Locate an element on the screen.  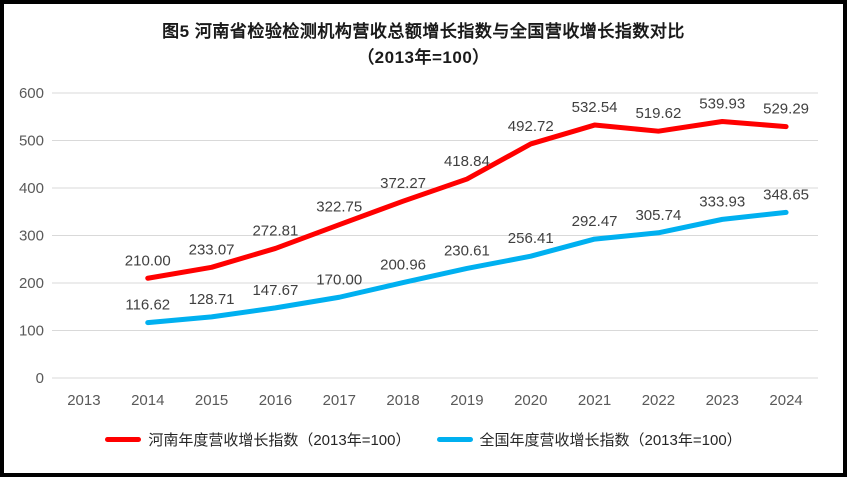
data-label-henan: 210.00 is located at coordinates (148, 260).